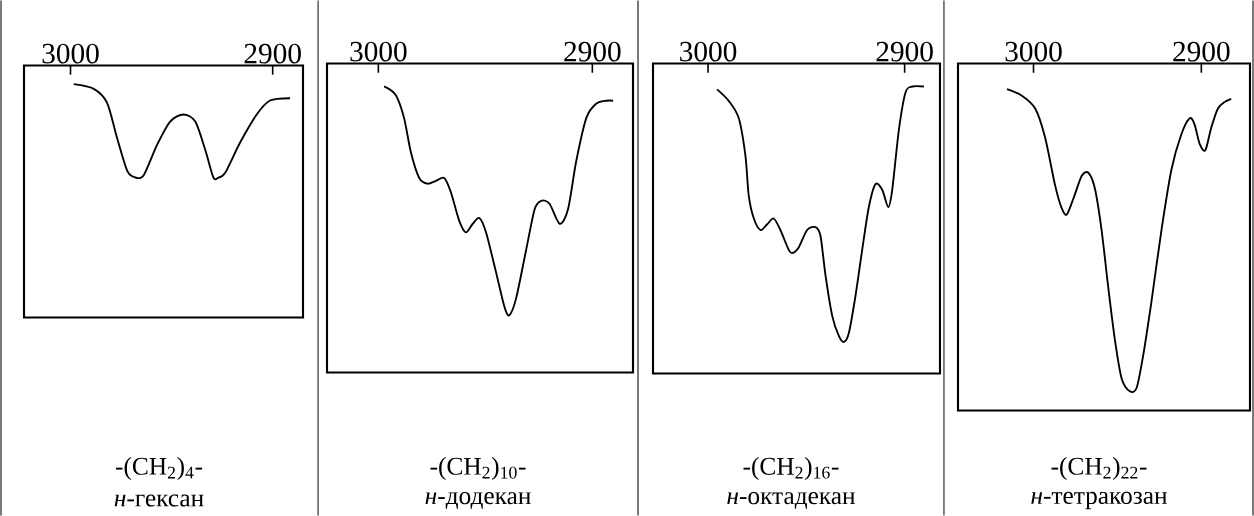 This screenshot has height=516, width=1254. I want to click on text: н-гексан, so click(159, 500).